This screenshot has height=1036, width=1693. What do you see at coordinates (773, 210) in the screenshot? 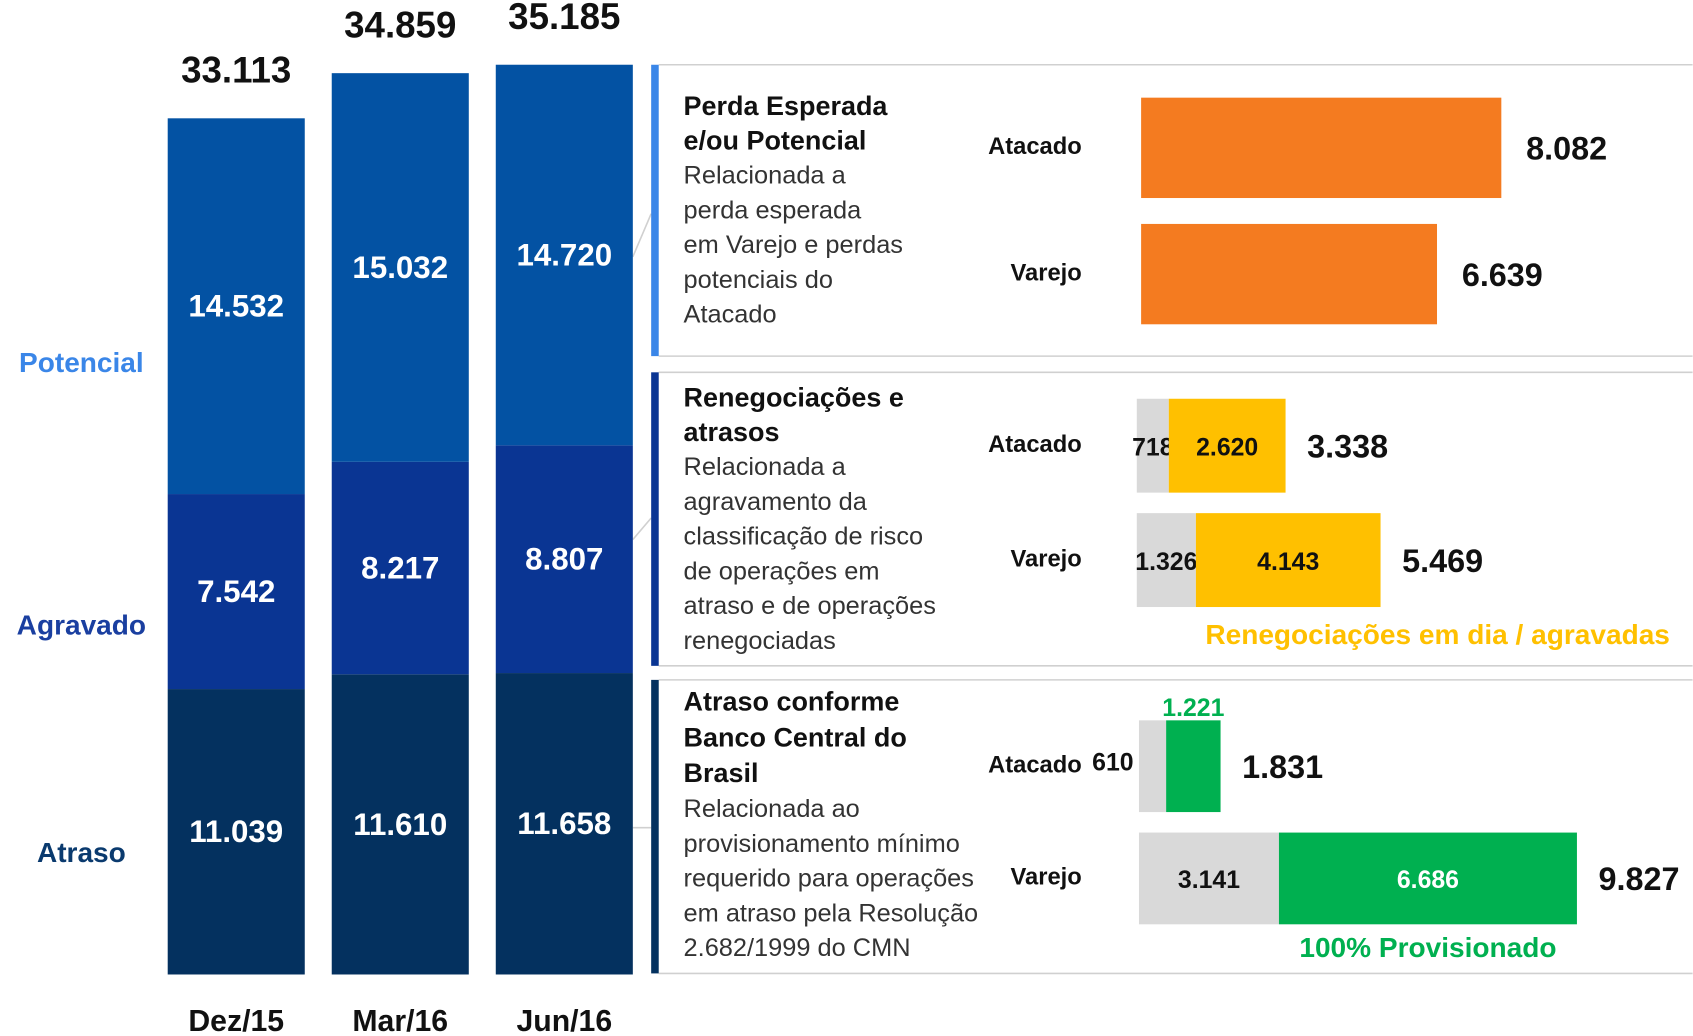
I see `panel-description: perda esperada` at bounding box center [773, 210].